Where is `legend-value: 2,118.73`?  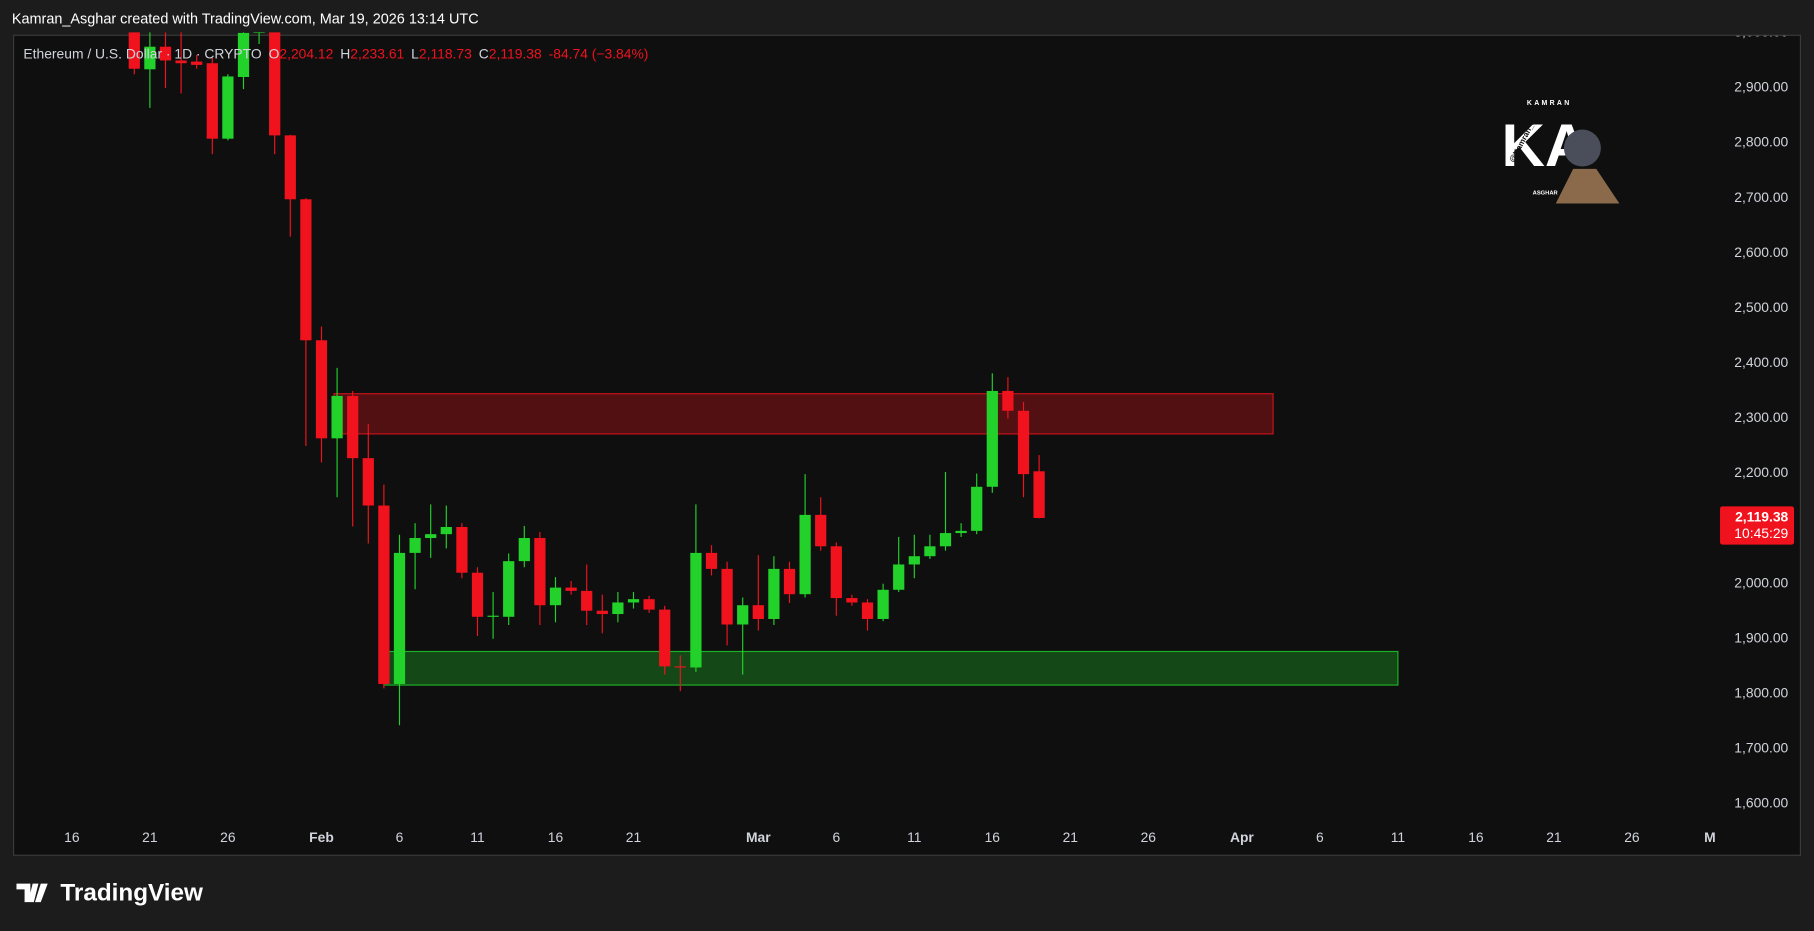 legend-value: 2,118.73 is located at coordinates (445, 53).